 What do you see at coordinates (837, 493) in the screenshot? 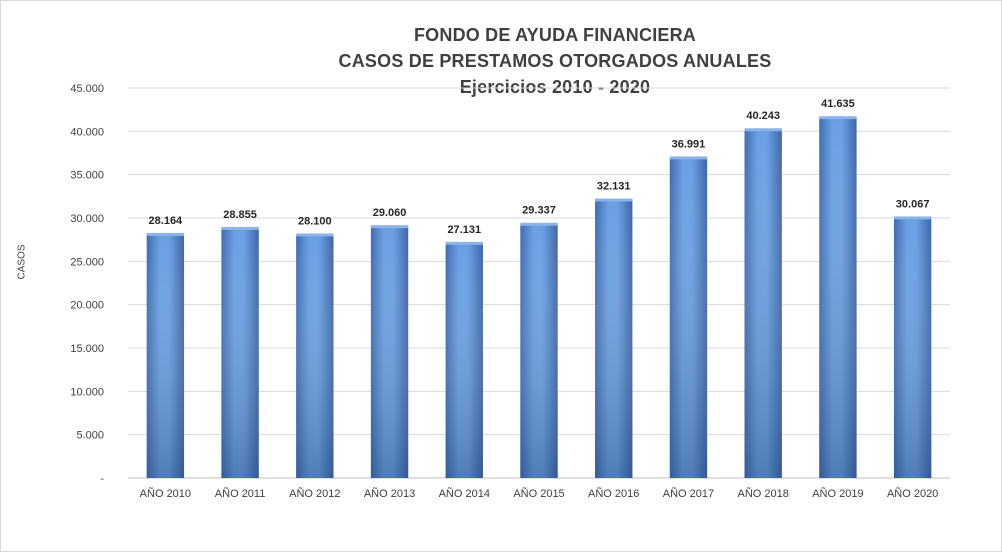
I see `x-tick-label: AÑO 2019` at bounding box center [837, 493].